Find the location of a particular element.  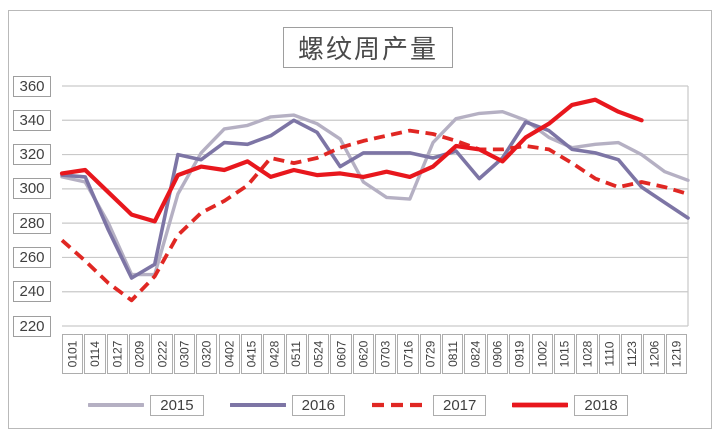

x-axis-label-text: 0101 is located at coordinates (72, 354).